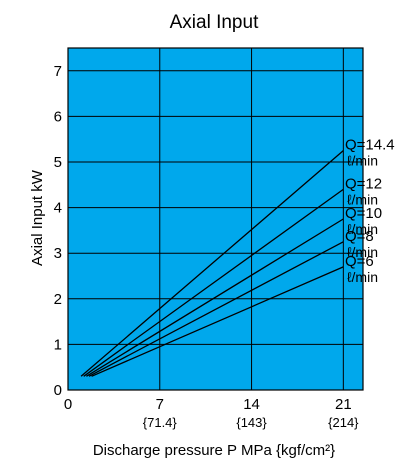 The height and width of the screenshot is (461, 417). I want to click on x-axis-label: Discharge pressure P MPa {kgf/cm²}, so click(214, 450).